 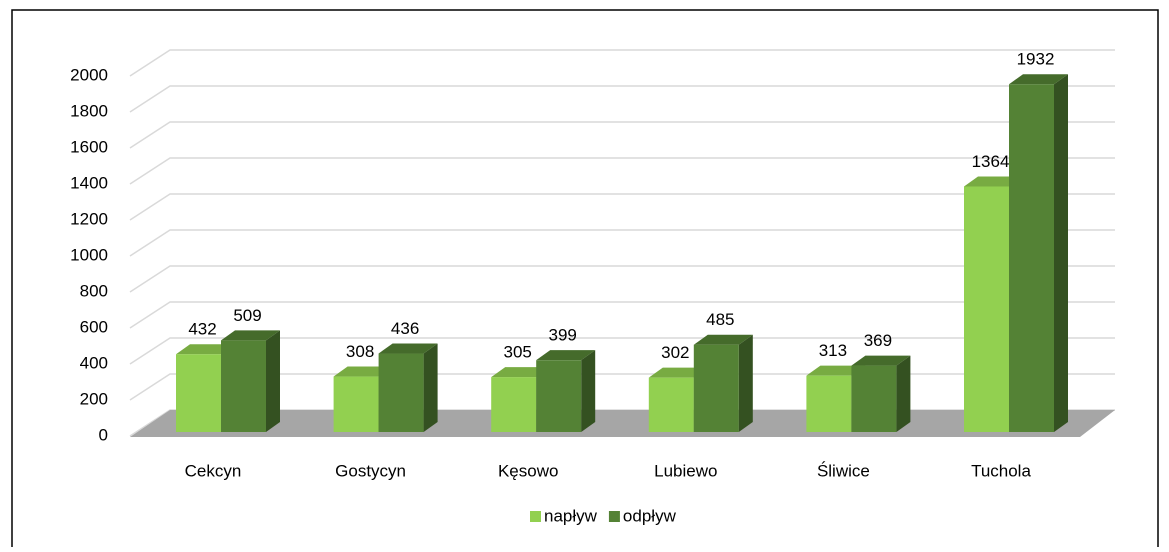 What do you see at coordinates (370, 470) in the screenshot?
I see `x-tick-label: Gostycyn` at bounding box center [370, 470].